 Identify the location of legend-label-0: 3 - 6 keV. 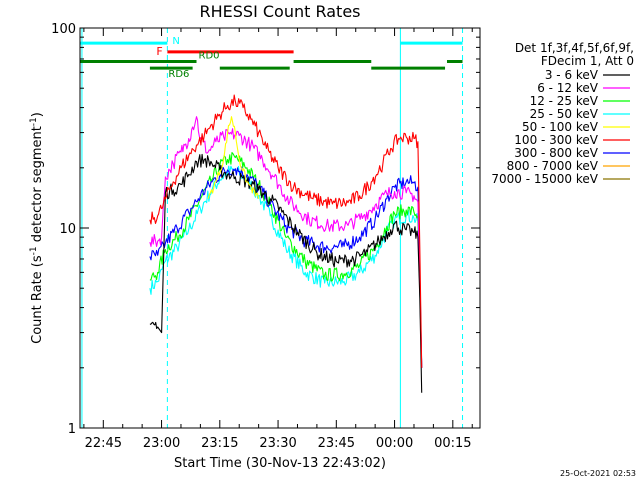
(572, 75).